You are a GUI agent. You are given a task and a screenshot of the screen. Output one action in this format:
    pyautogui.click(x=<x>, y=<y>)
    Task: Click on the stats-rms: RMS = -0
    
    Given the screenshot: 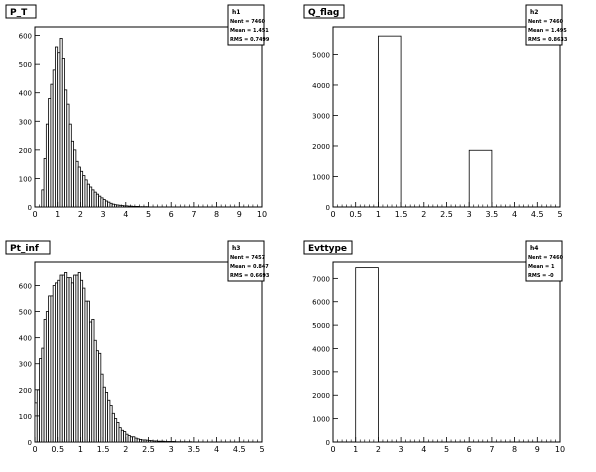 What is the action you would take?
    pyautogui.click(x=541, y=276)
    